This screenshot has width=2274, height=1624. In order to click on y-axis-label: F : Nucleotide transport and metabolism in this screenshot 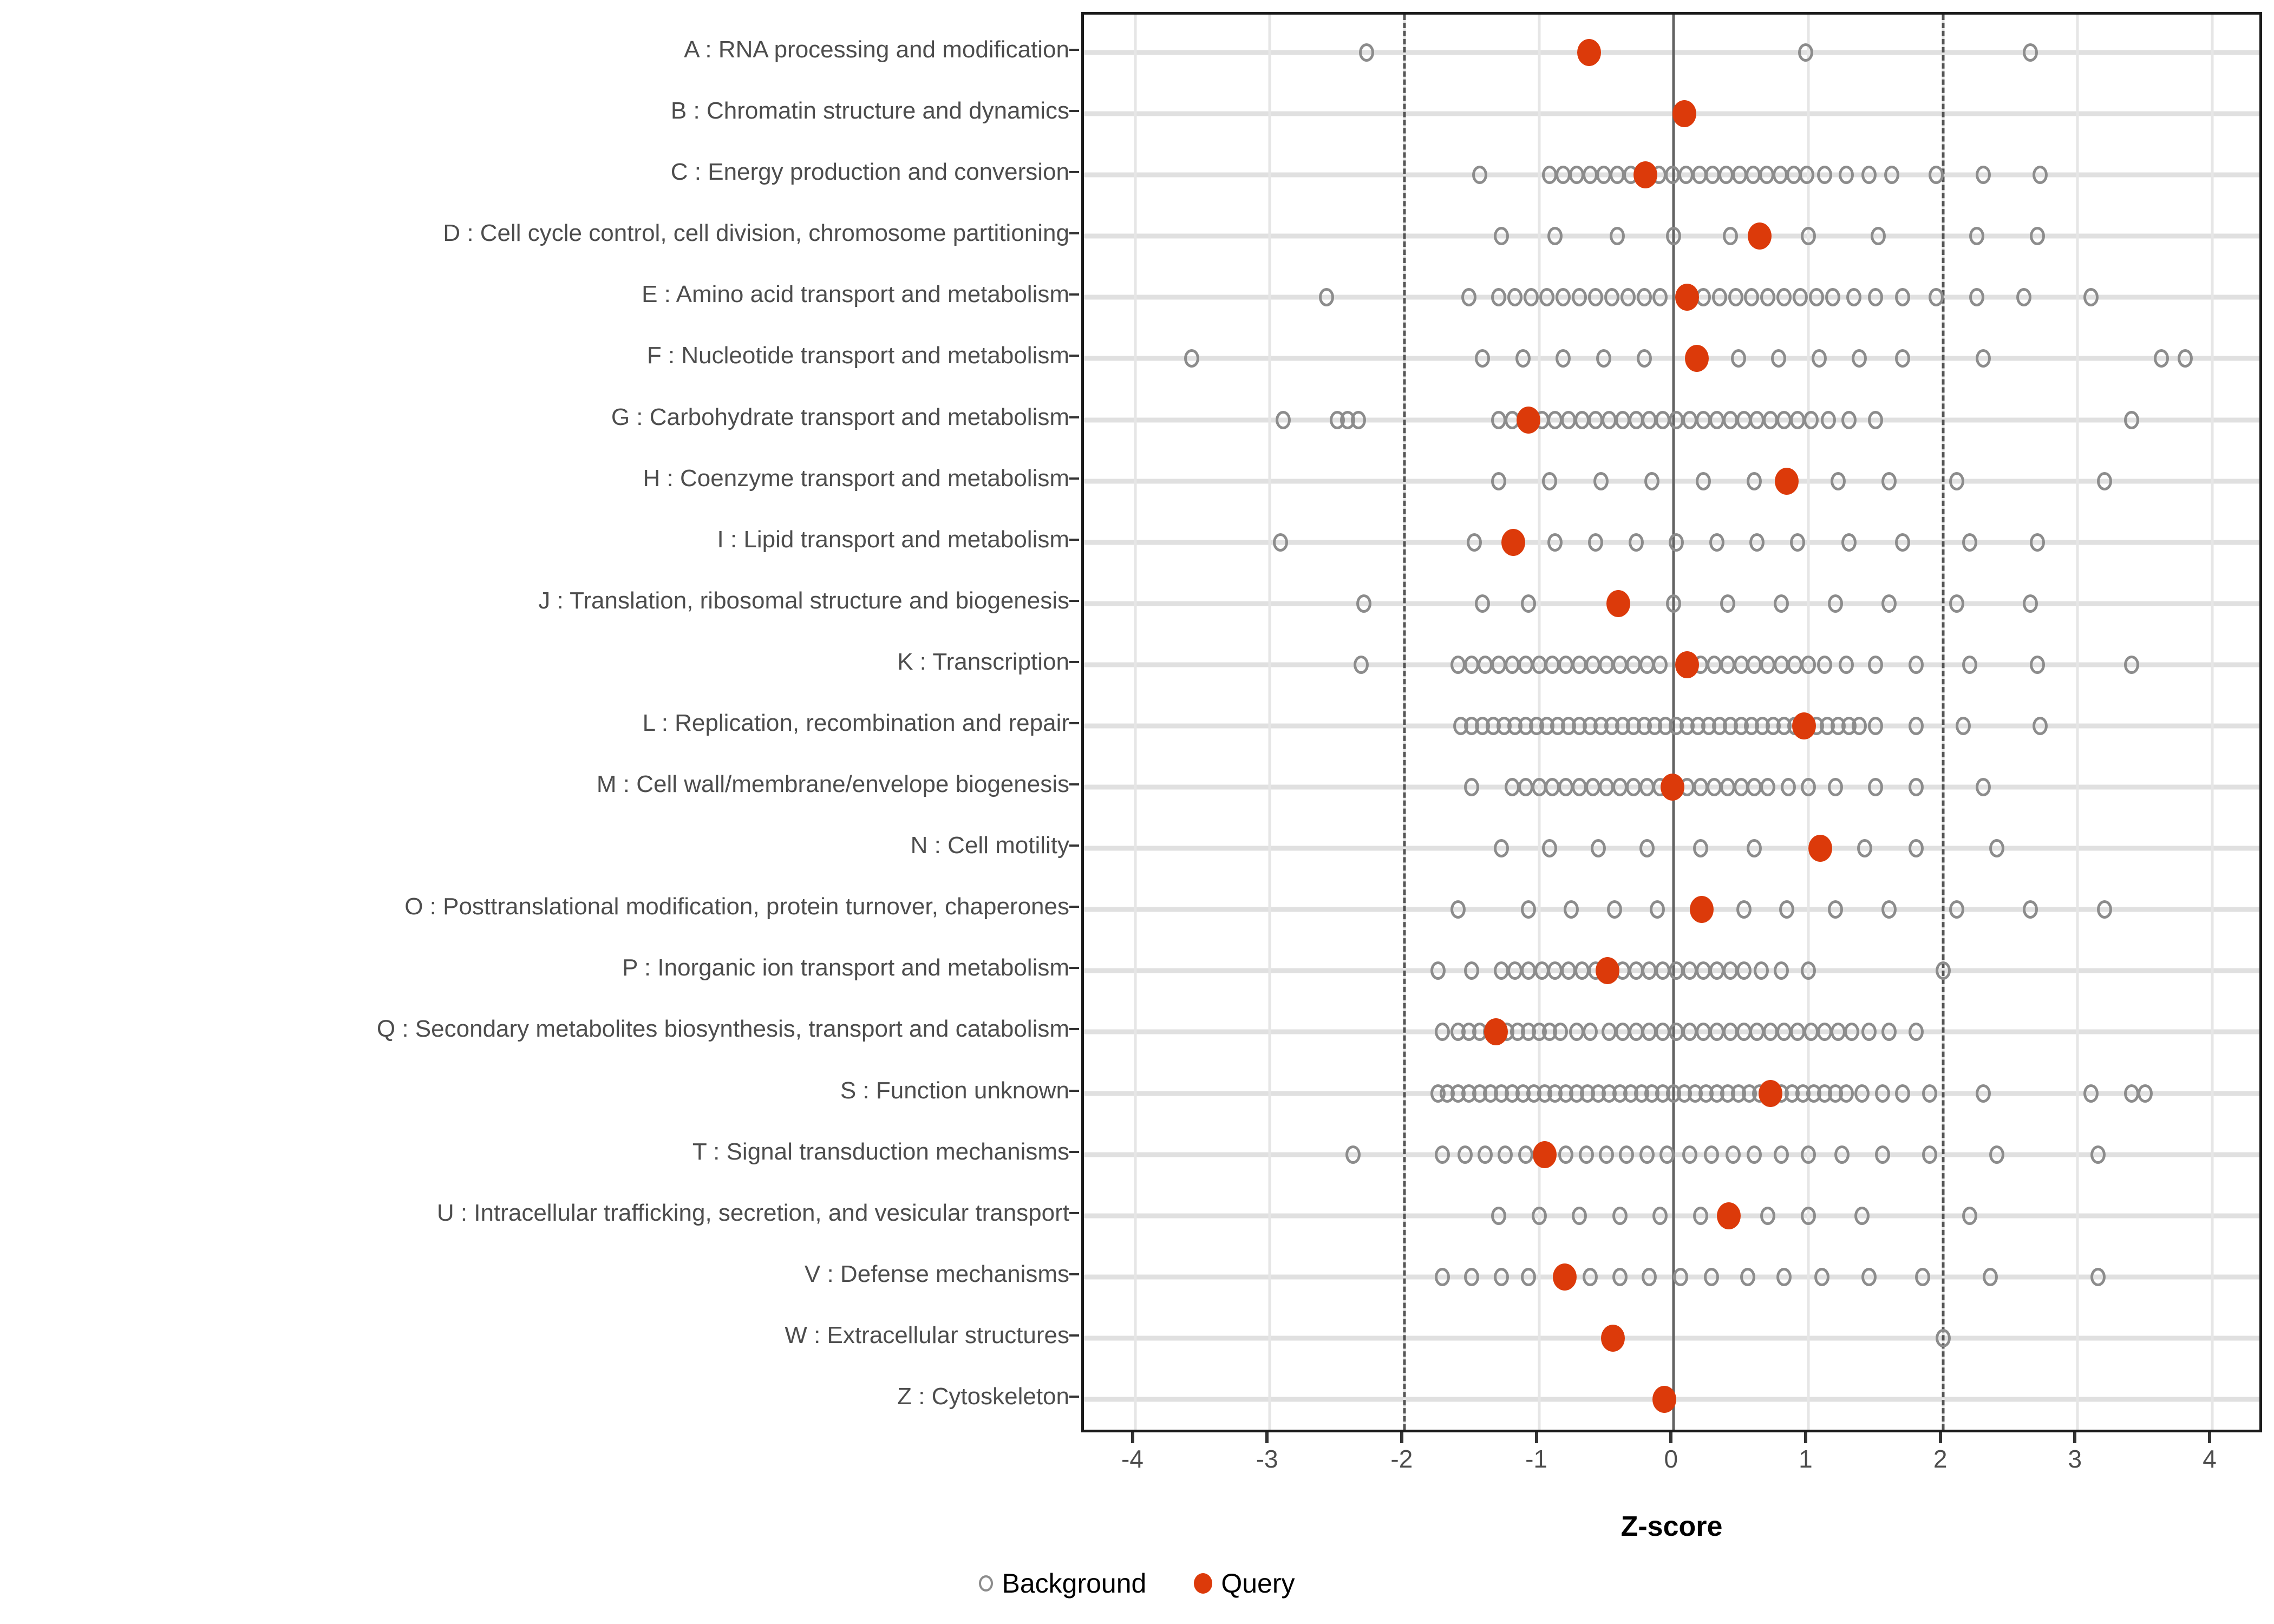, I will do `click(858, 355)`.